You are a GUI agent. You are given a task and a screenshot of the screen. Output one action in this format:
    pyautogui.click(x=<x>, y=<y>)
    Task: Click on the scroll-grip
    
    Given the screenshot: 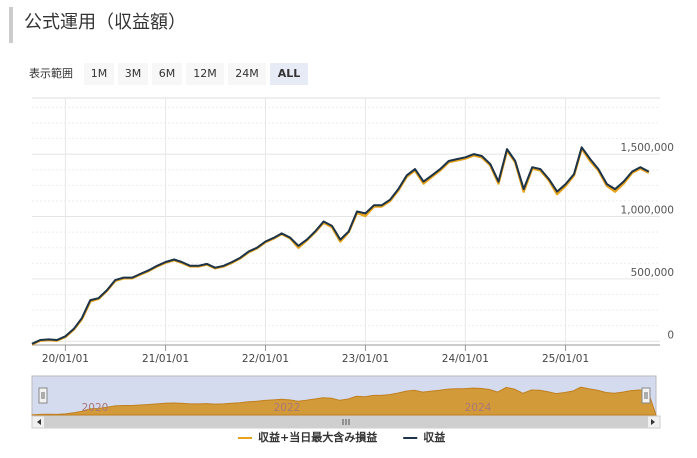 What is the action you would take?
    pyautogui.click(x=346, y=422)
    